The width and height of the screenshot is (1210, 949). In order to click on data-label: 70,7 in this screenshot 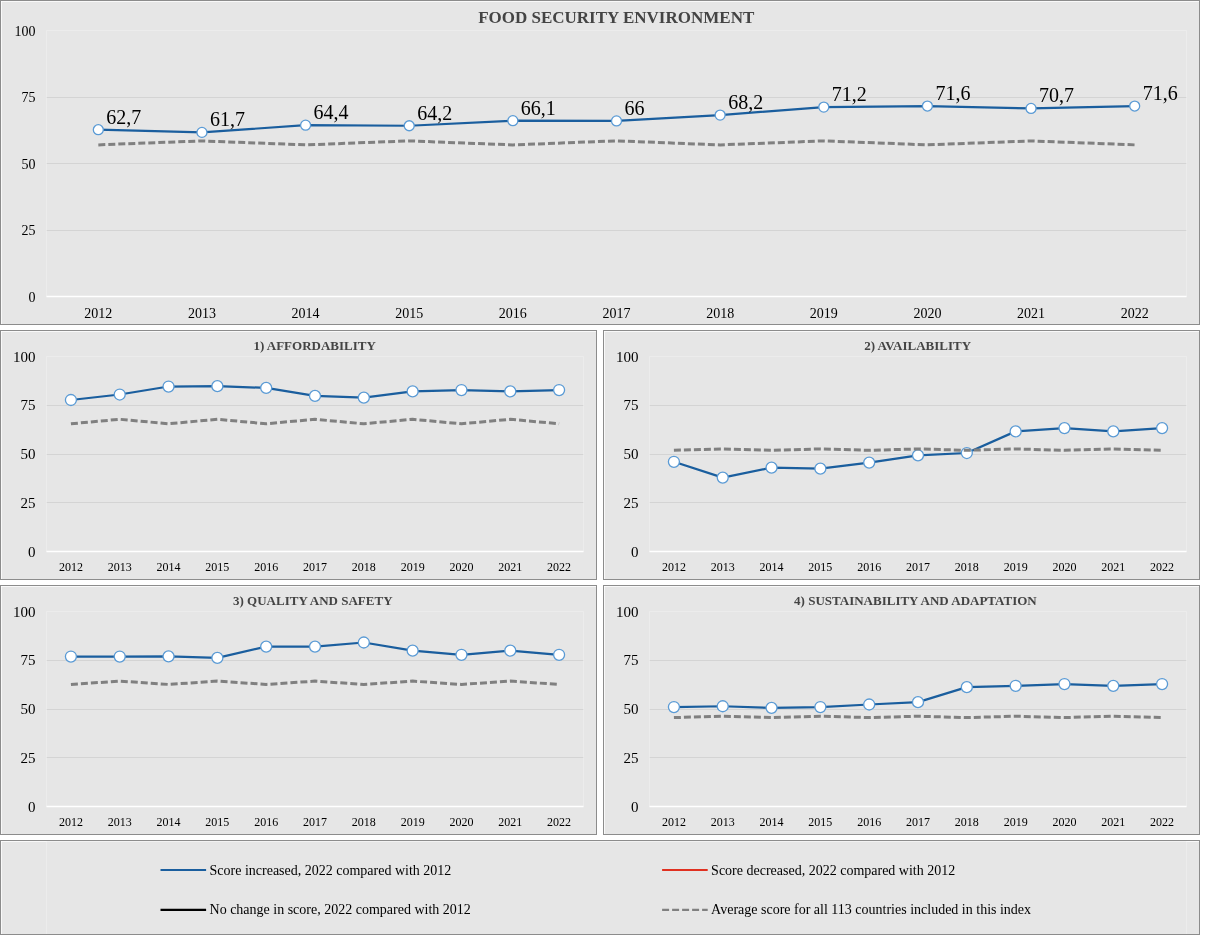, I will do `click(1057, 95)`.